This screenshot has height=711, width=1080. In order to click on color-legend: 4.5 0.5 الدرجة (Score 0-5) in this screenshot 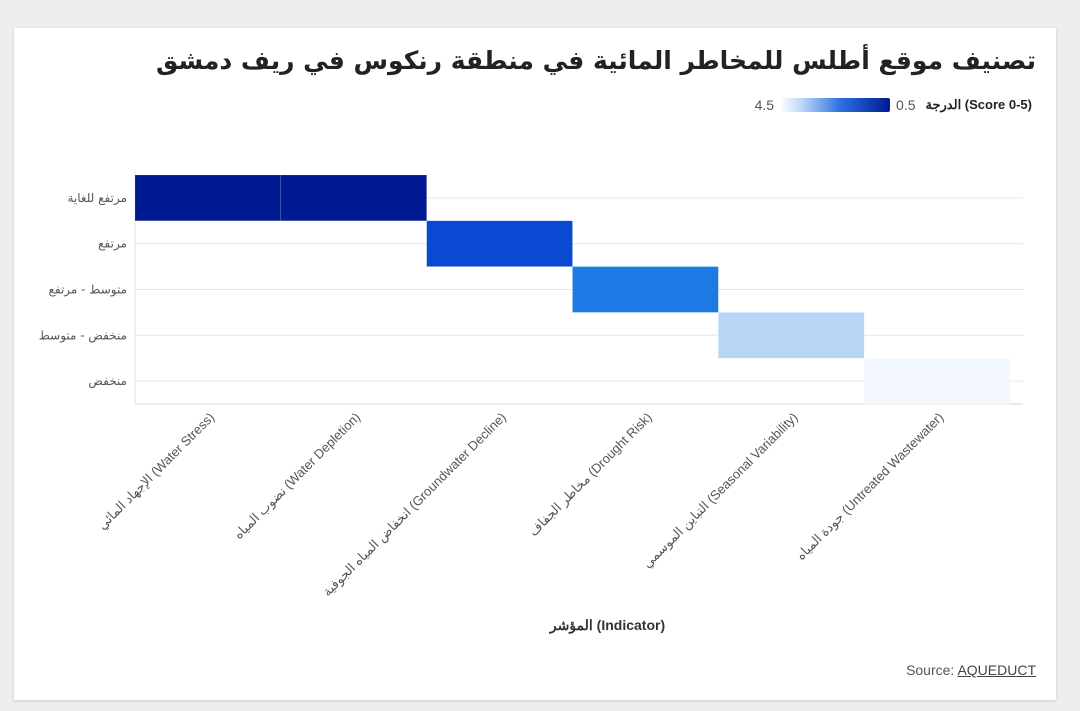, I will do `click(892, 105)`.